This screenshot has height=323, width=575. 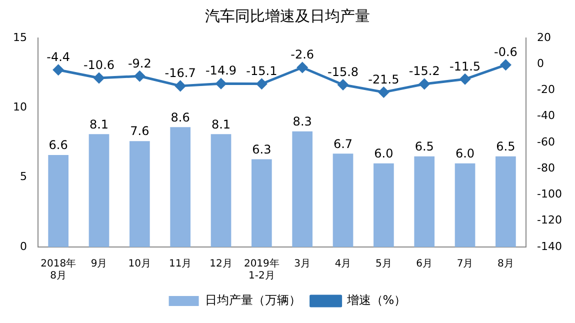 What do you see at coordinates (180, 73) in the screenshot?
I see `data-label: -16.7` at bounding box center [180, 73].